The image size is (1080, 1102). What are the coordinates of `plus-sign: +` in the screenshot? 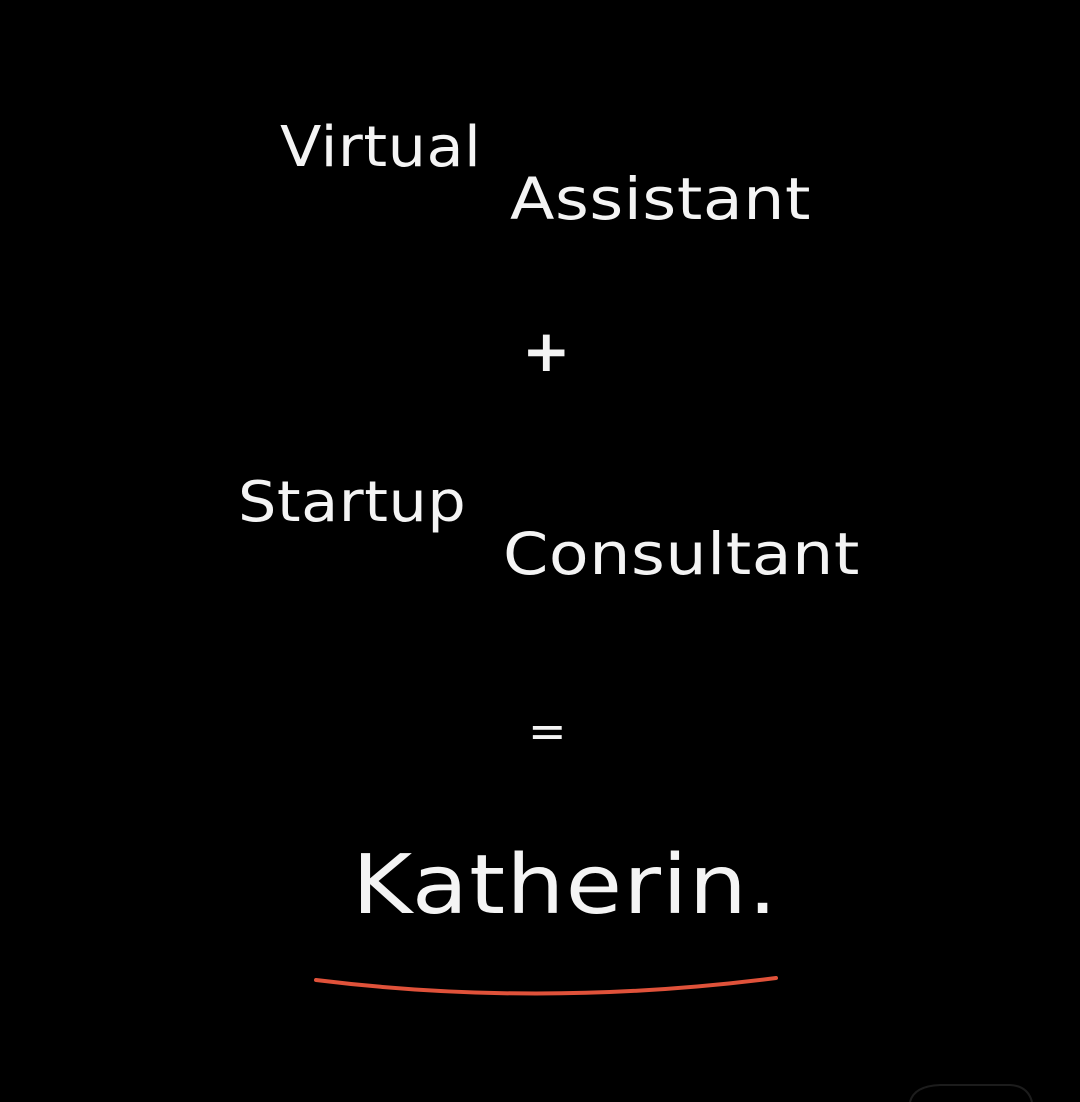 It's located at (546, 351).